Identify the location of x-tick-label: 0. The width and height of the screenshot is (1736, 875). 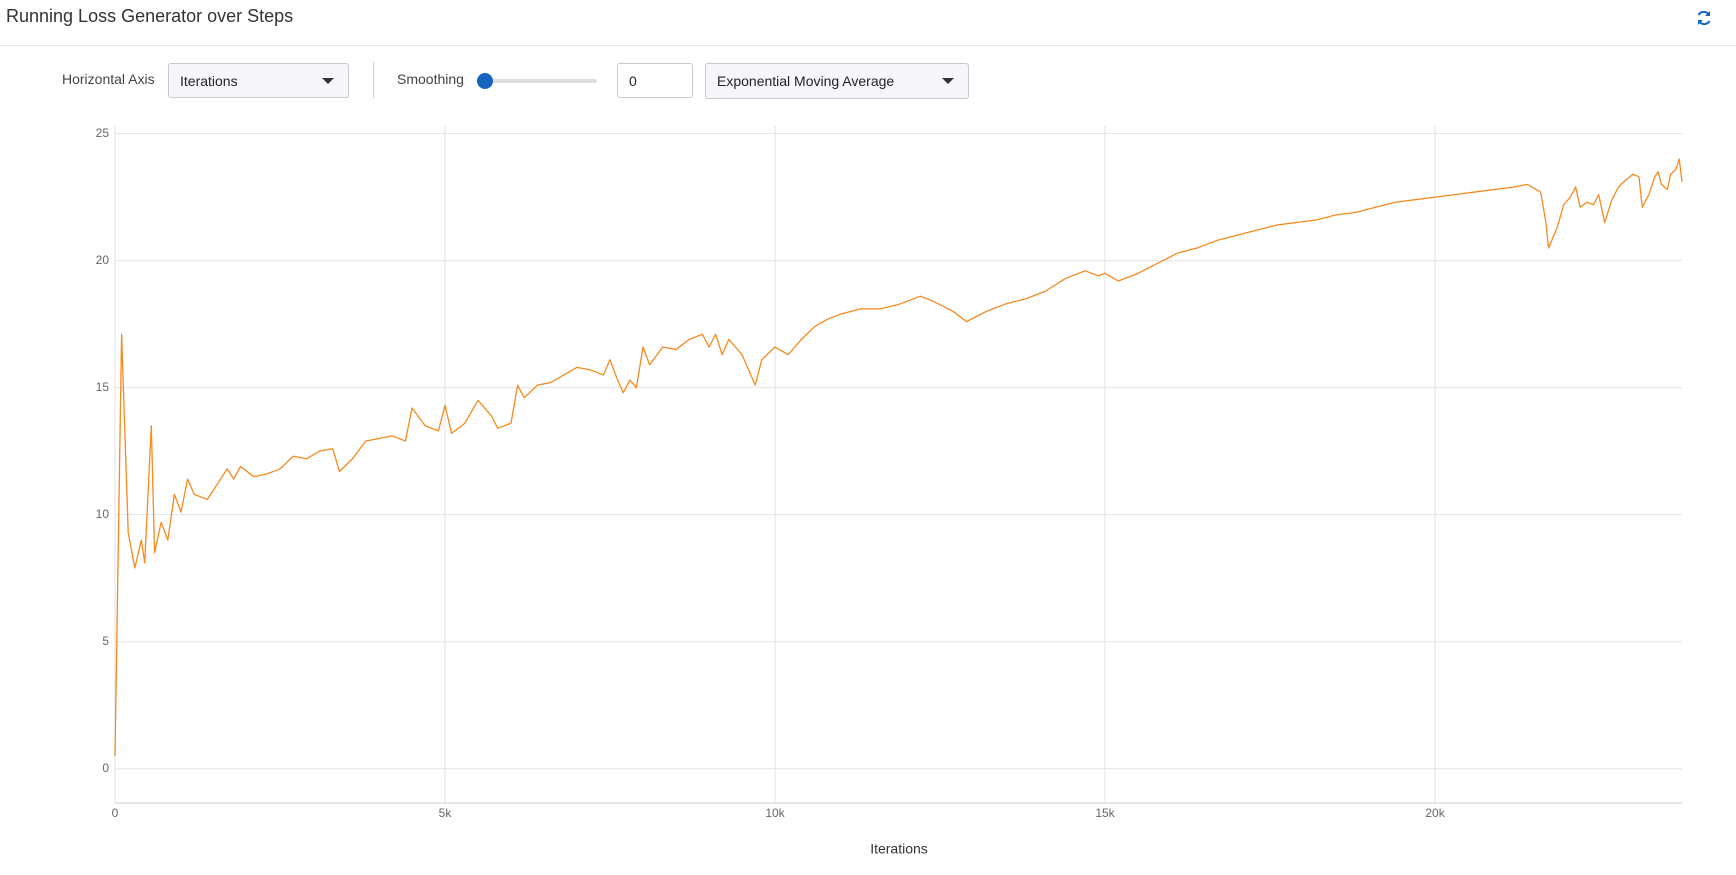
(115, 813).